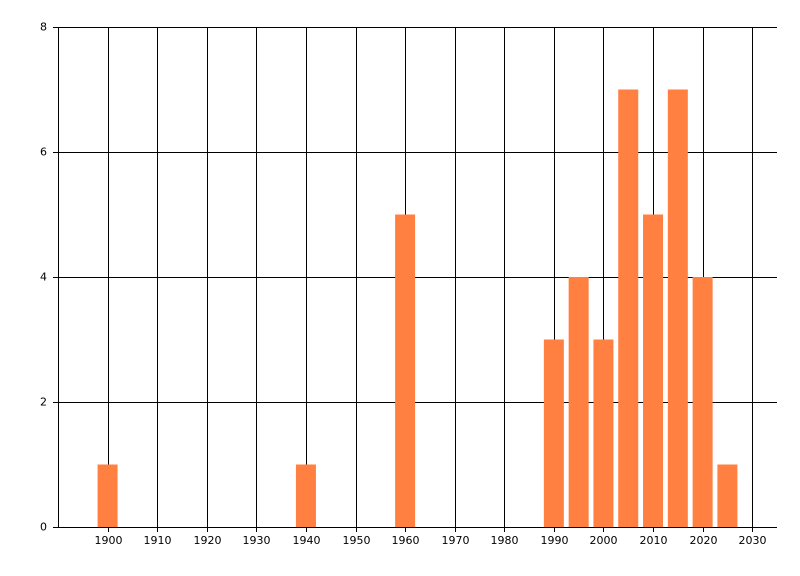 This screenshot has height=576, width=800. I want to click on y-tick-label: 8, so click(43, 27).